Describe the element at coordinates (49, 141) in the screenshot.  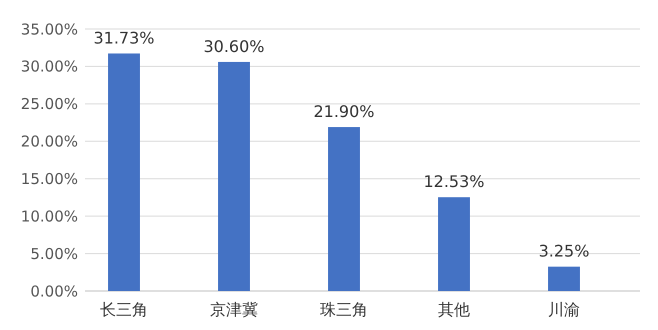
I see `y-tick-label: 20.00%` at that location.